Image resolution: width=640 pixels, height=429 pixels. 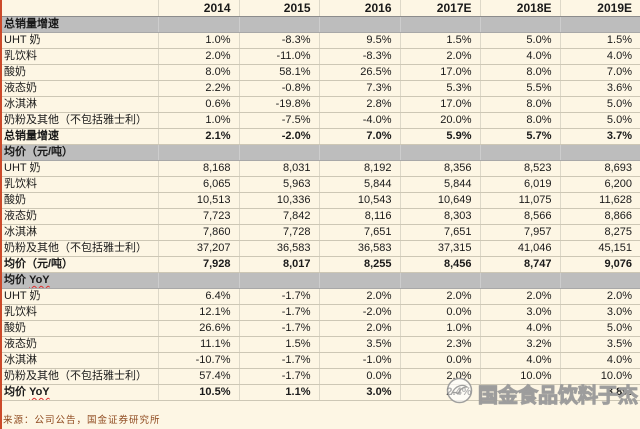 What do you see at coordinates (199, 328) in the screenshot?
I see `value-cell: 26.6%` at bounding box center [199, 328].